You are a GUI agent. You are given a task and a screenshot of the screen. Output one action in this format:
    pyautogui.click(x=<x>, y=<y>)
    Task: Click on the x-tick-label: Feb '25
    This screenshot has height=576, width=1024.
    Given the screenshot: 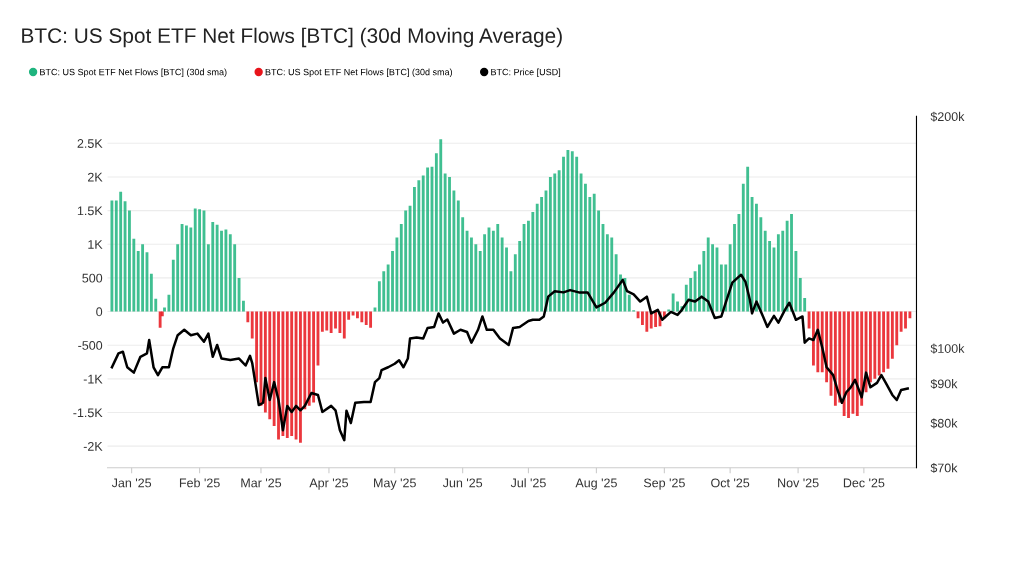 What is the action you would take?
    pyautogui.click(x=199, y=483)
    